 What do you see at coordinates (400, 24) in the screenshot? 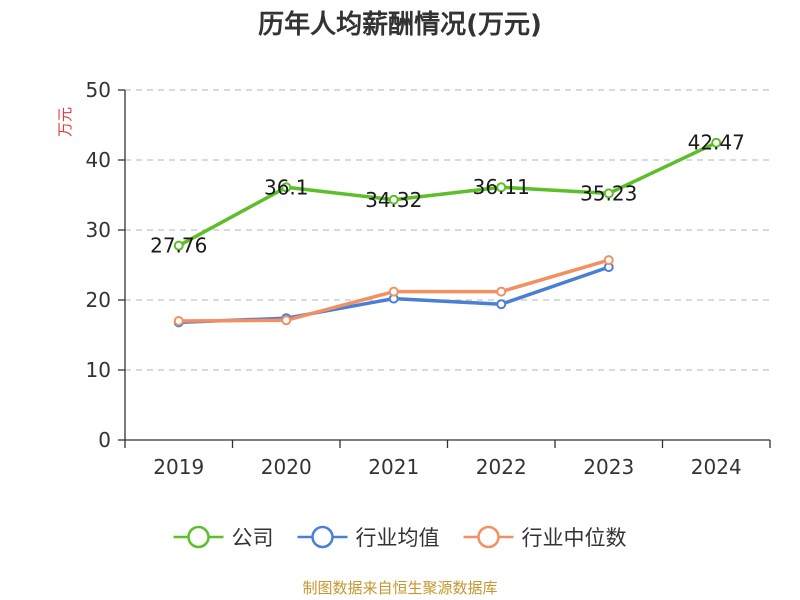
I see `chart-title: 历年人均薪酬情况(万元)` at bounding box center [400, 24].